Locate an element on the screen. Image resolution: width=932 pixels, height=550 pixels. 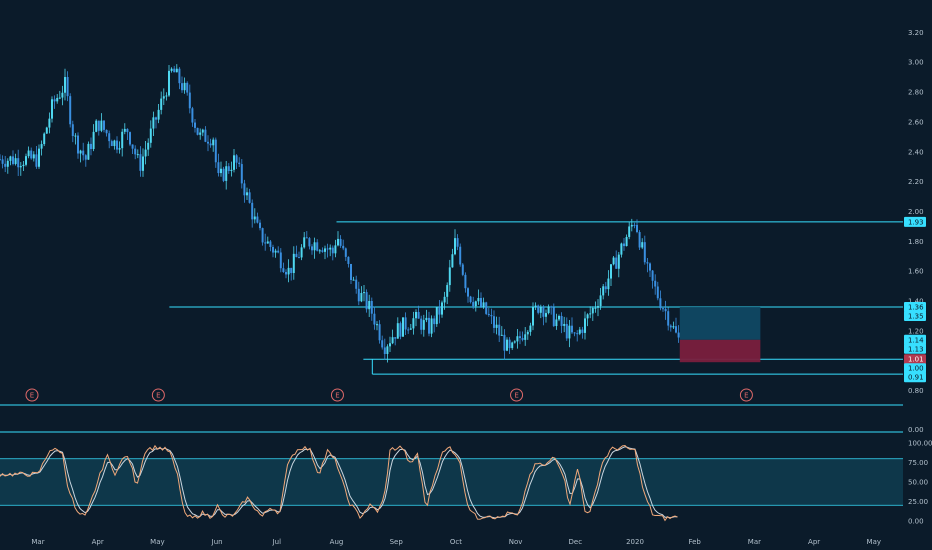
price-tick-label: 2.60 is located at coordinates (916, 122).